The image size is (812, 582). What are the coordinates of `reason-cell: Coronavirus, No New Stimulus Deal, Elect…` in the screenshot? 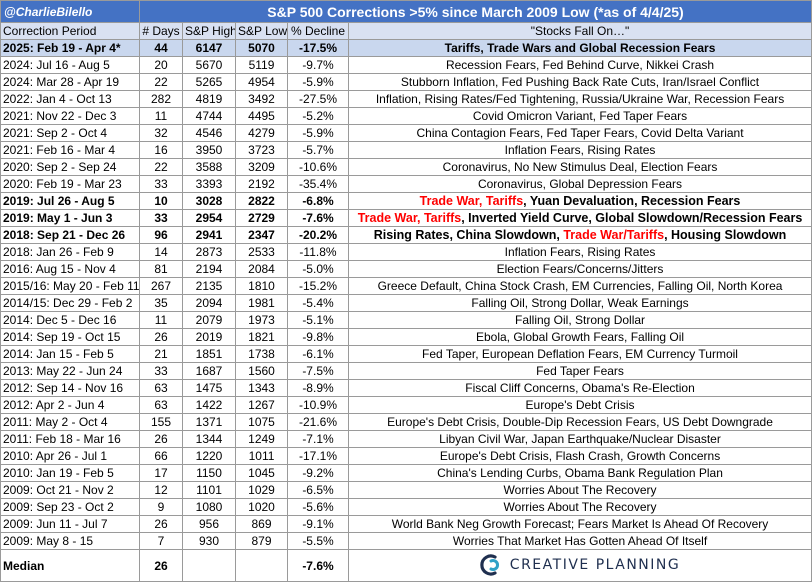 It's located at (579, 167).